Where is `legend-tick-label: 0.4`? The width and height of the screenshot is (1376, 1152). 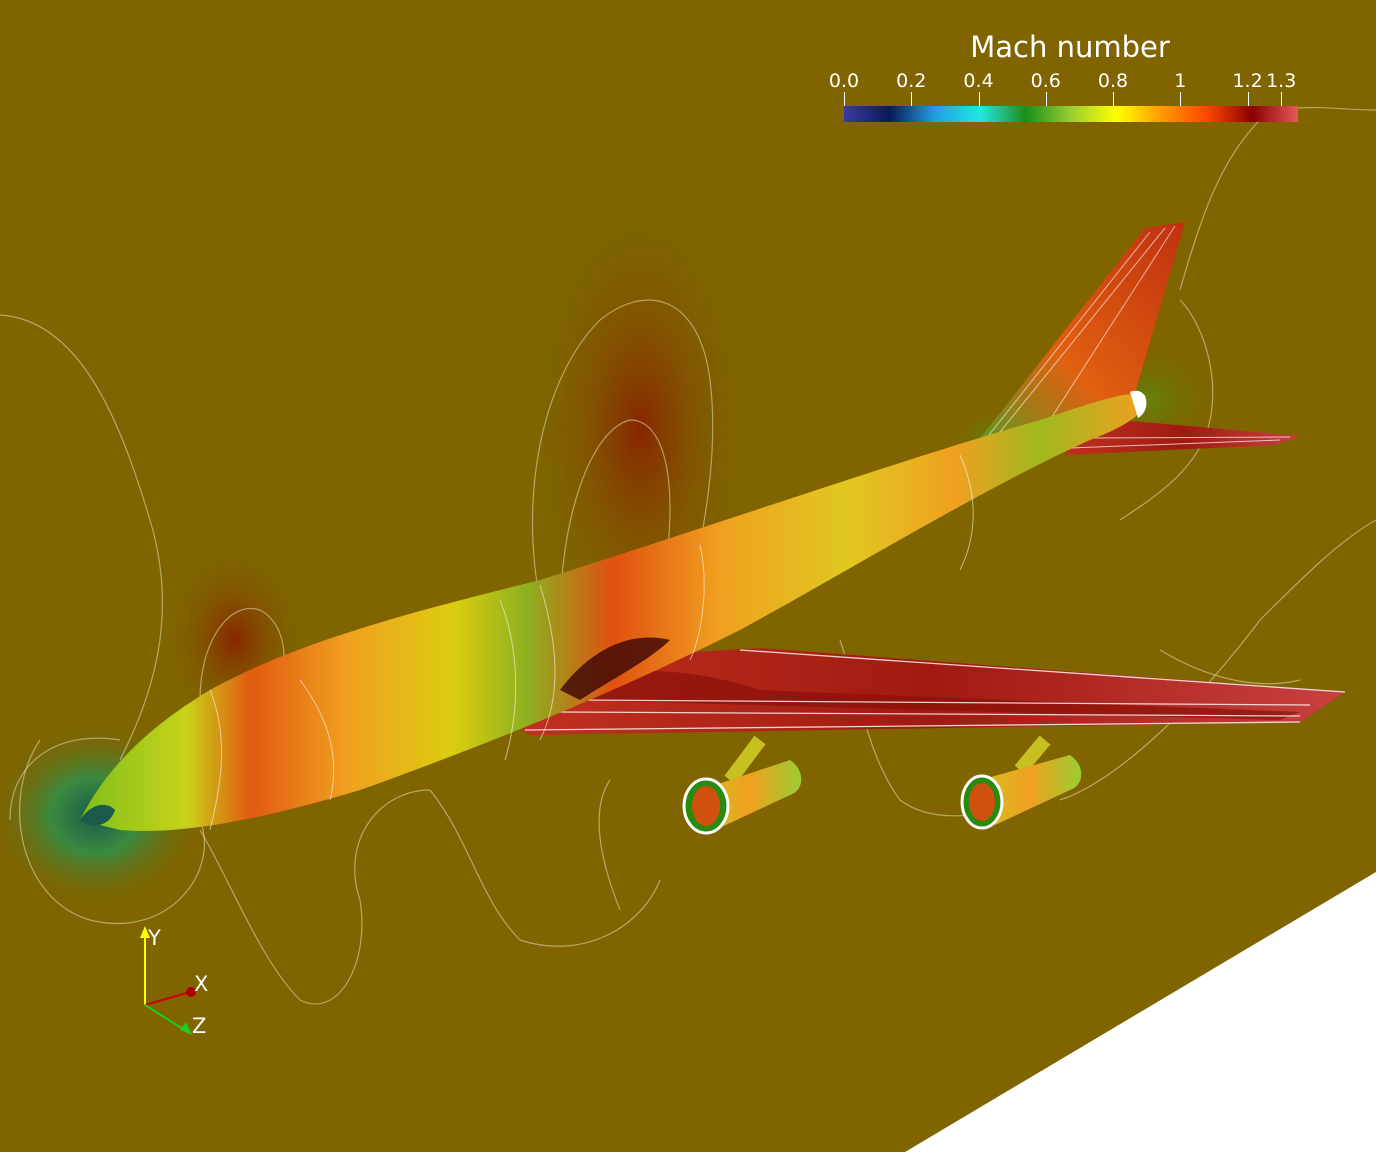
legend-tick-label: 0.4 is located at coordinates (978, 81).